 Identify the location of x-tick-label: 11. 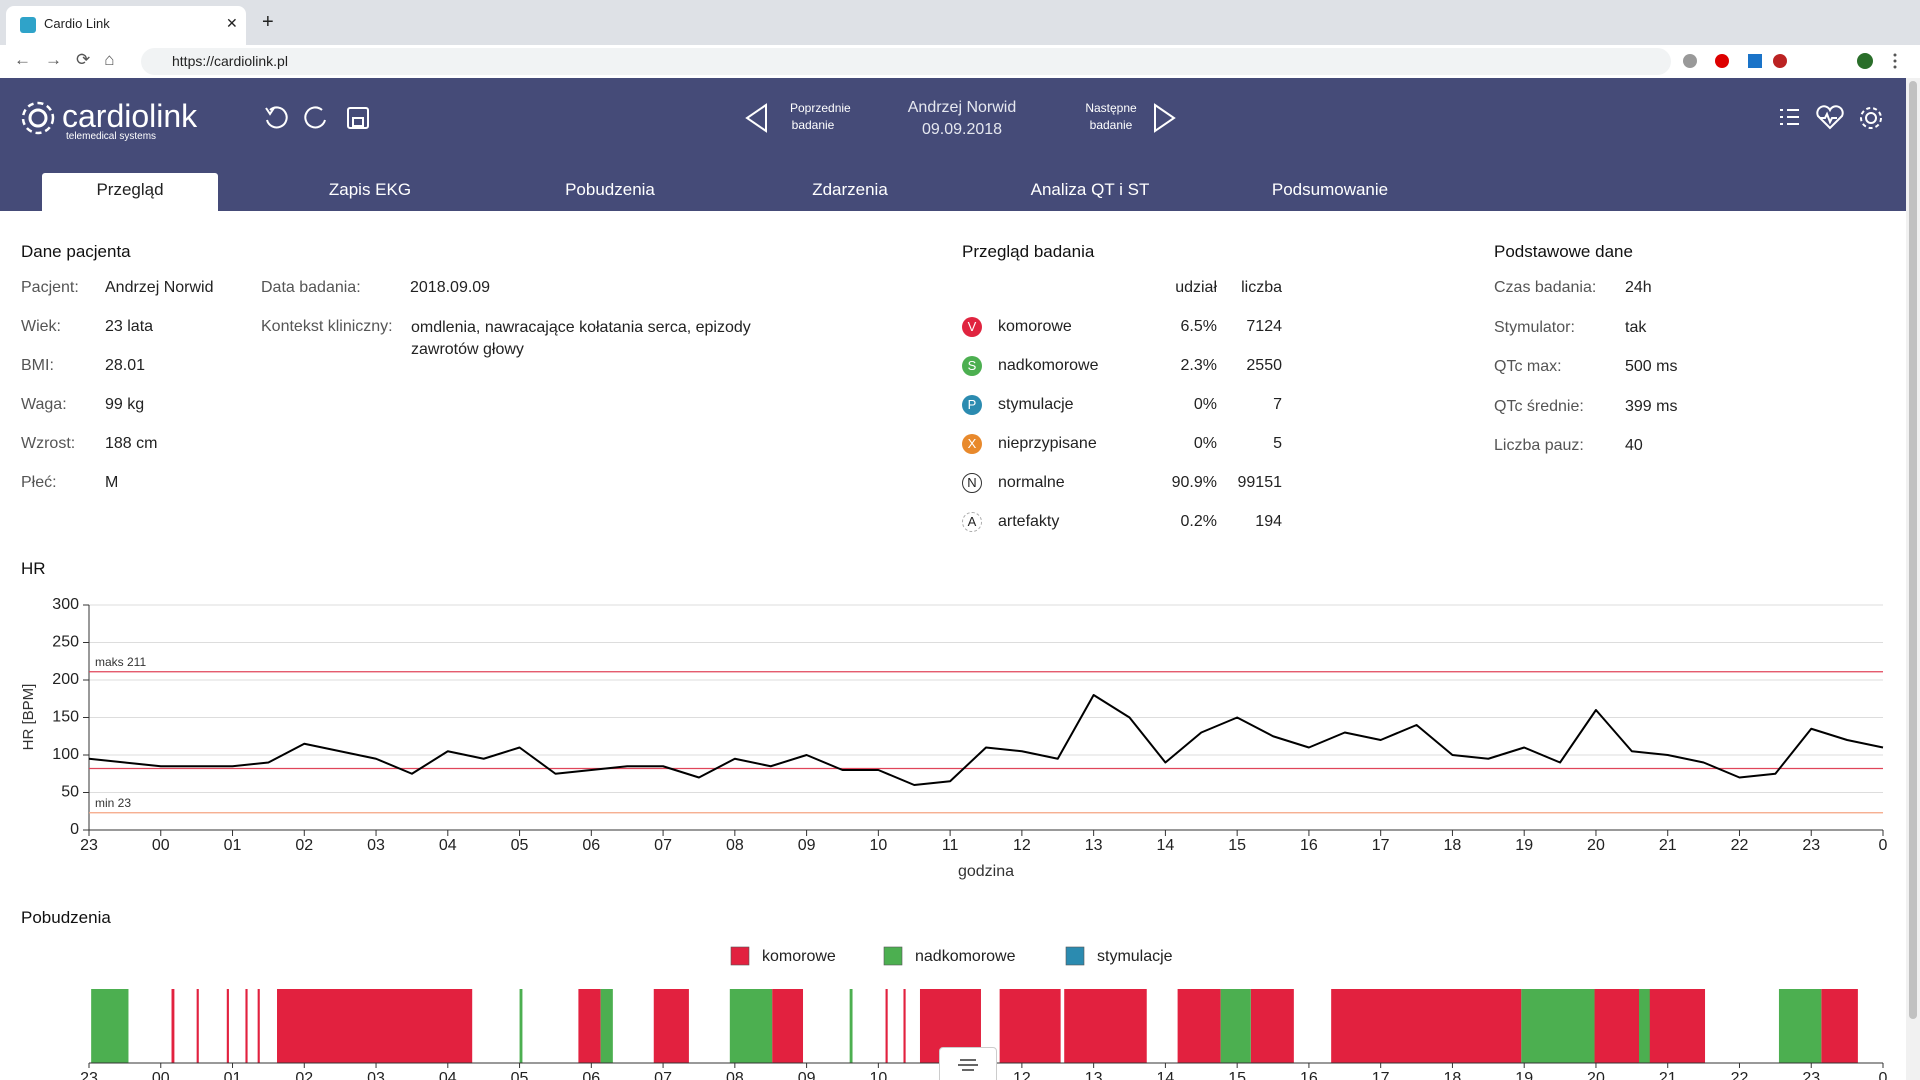
(950, 845).